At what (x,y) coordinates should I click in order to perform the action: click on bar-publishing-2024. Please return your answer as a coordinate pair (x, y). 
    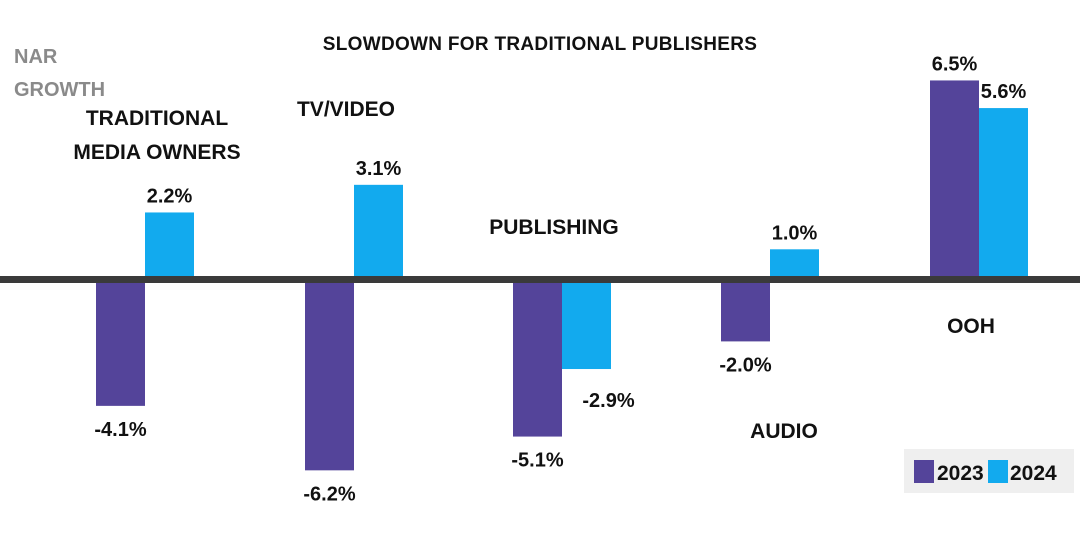
    Looking at the image, I should click on (586, 325).